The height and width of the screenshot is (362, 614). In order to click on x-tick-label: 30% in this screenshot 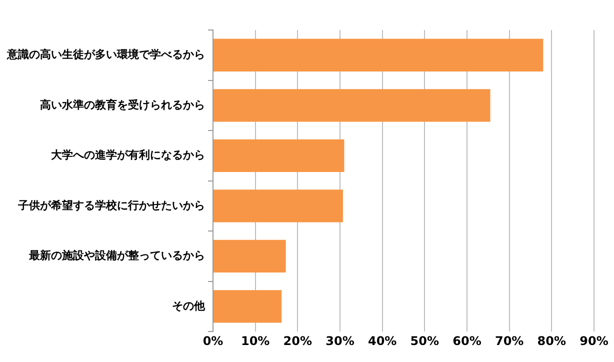, I will do `click(340, 341)`.